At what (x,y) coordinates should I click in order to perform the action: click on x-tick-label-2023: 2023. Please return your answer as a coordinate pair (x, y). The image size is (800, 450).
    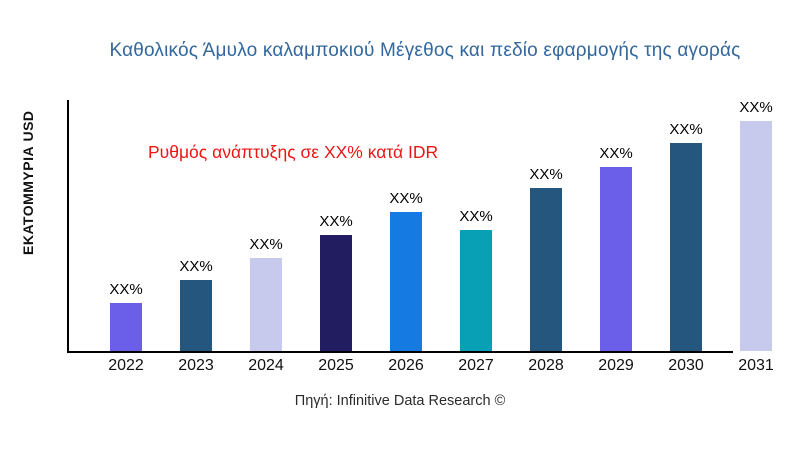
    Looking at the image, I should click on (196, 365).